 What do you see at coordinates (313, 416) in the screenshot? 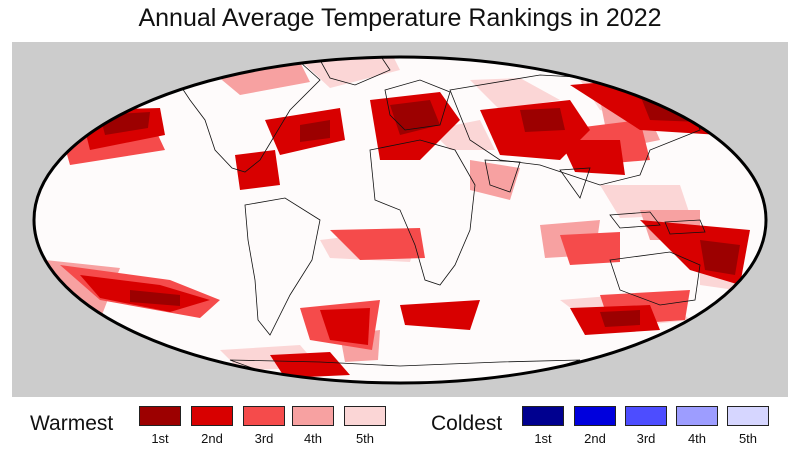
I see `legend-warm-swatch-4th` at bounding box center [313, 416].